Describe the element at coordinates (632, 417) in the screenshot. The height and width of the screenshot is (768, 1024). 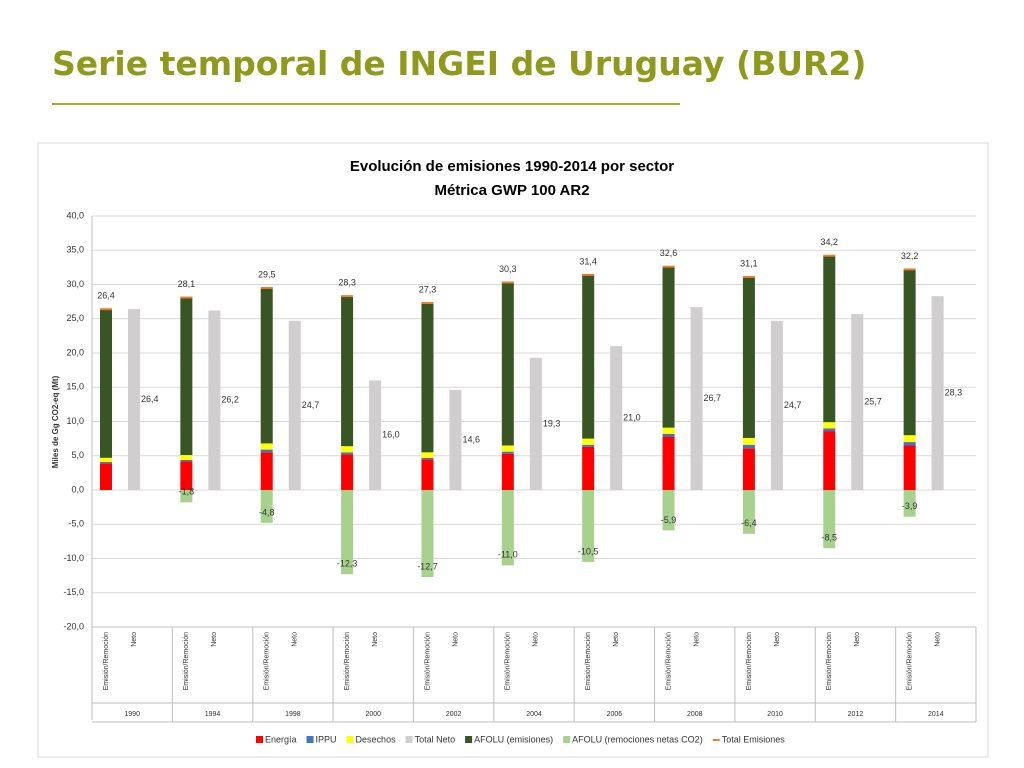
I see `data-label: 21,0` at that location.